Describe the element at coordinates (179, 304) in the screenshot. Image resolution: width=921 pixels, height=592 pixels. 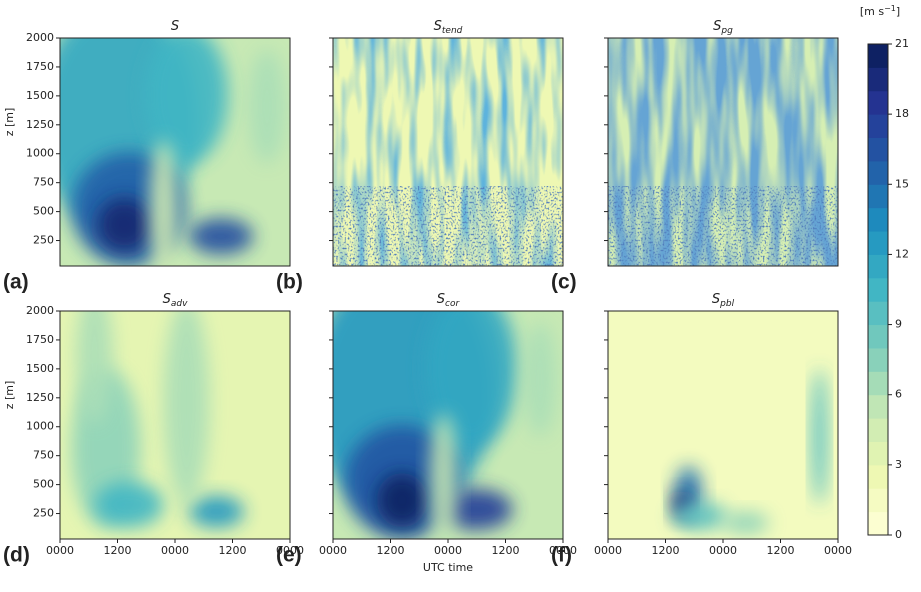
I see `title-subscript: adv` at that location.